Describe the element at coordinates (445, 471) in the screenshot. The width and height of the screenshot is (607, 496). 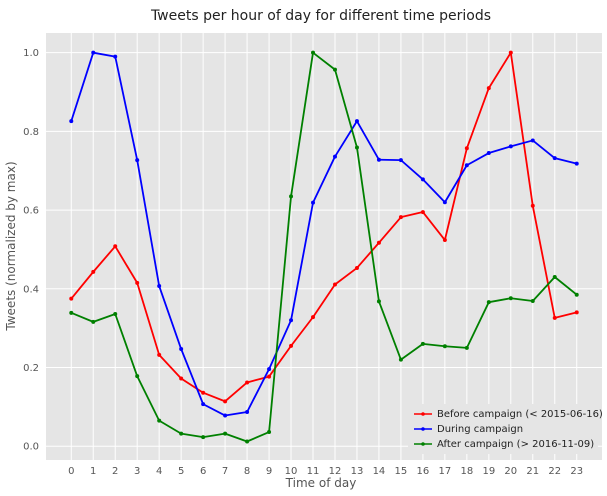
I see `x-tick-label: 17` at that location.